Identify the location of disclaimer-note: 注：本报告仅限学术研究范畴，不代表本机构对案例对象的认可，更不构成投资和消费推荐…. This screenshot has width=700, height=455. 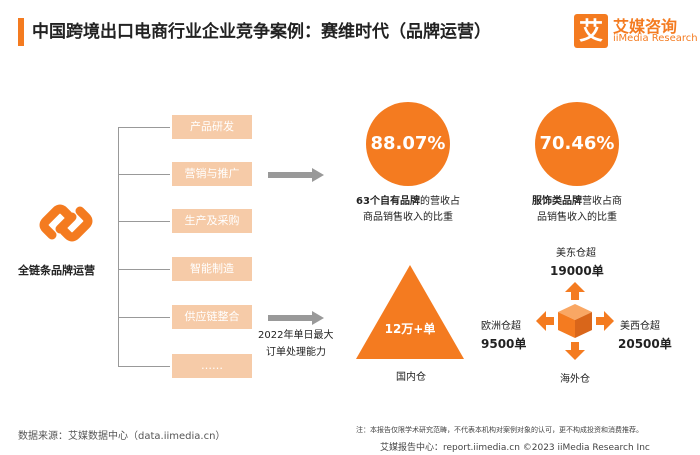
(499, 430).